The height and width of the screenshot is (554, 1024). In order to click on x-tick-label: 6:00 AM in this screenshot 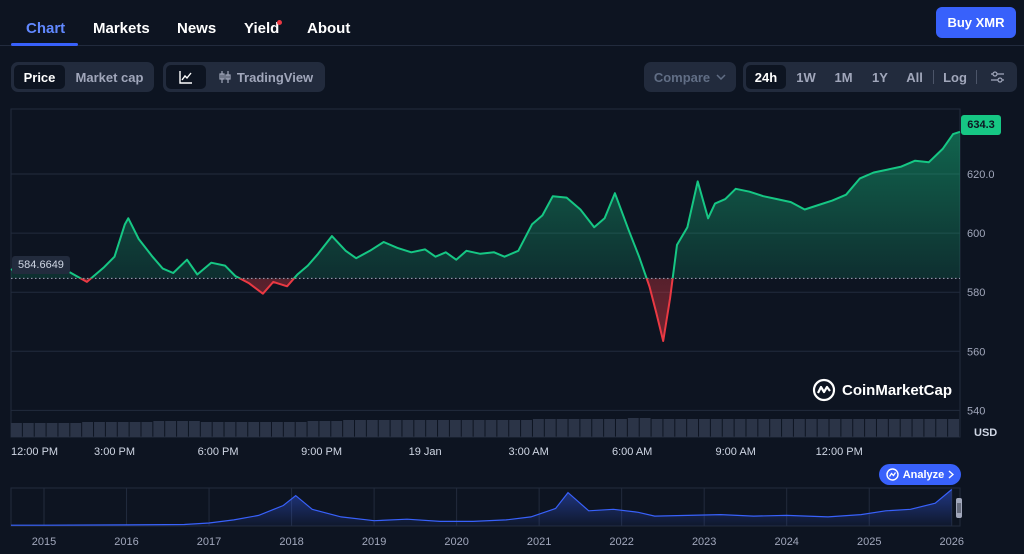, I will do `click(632, 452)`.